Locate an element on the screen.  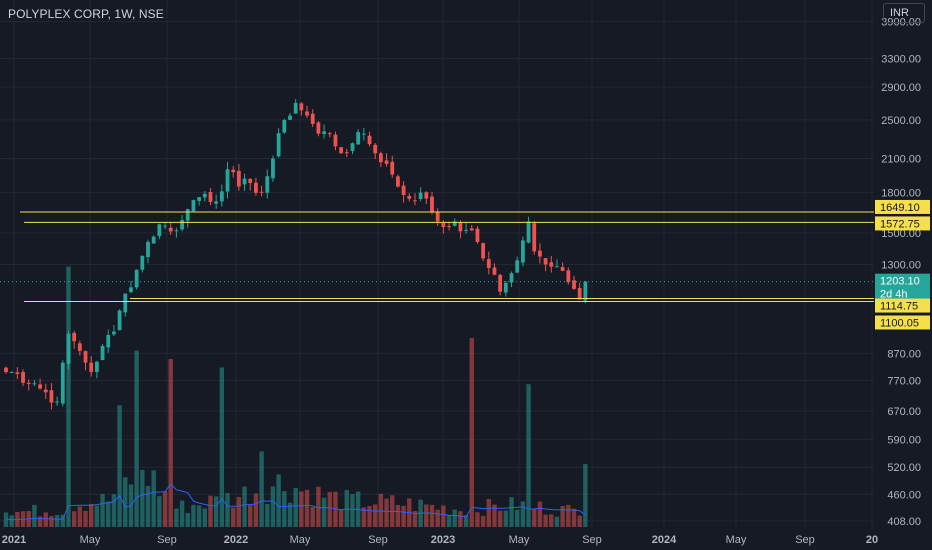
y-tick-label: 870.00 is located at coordinates (904, 354).